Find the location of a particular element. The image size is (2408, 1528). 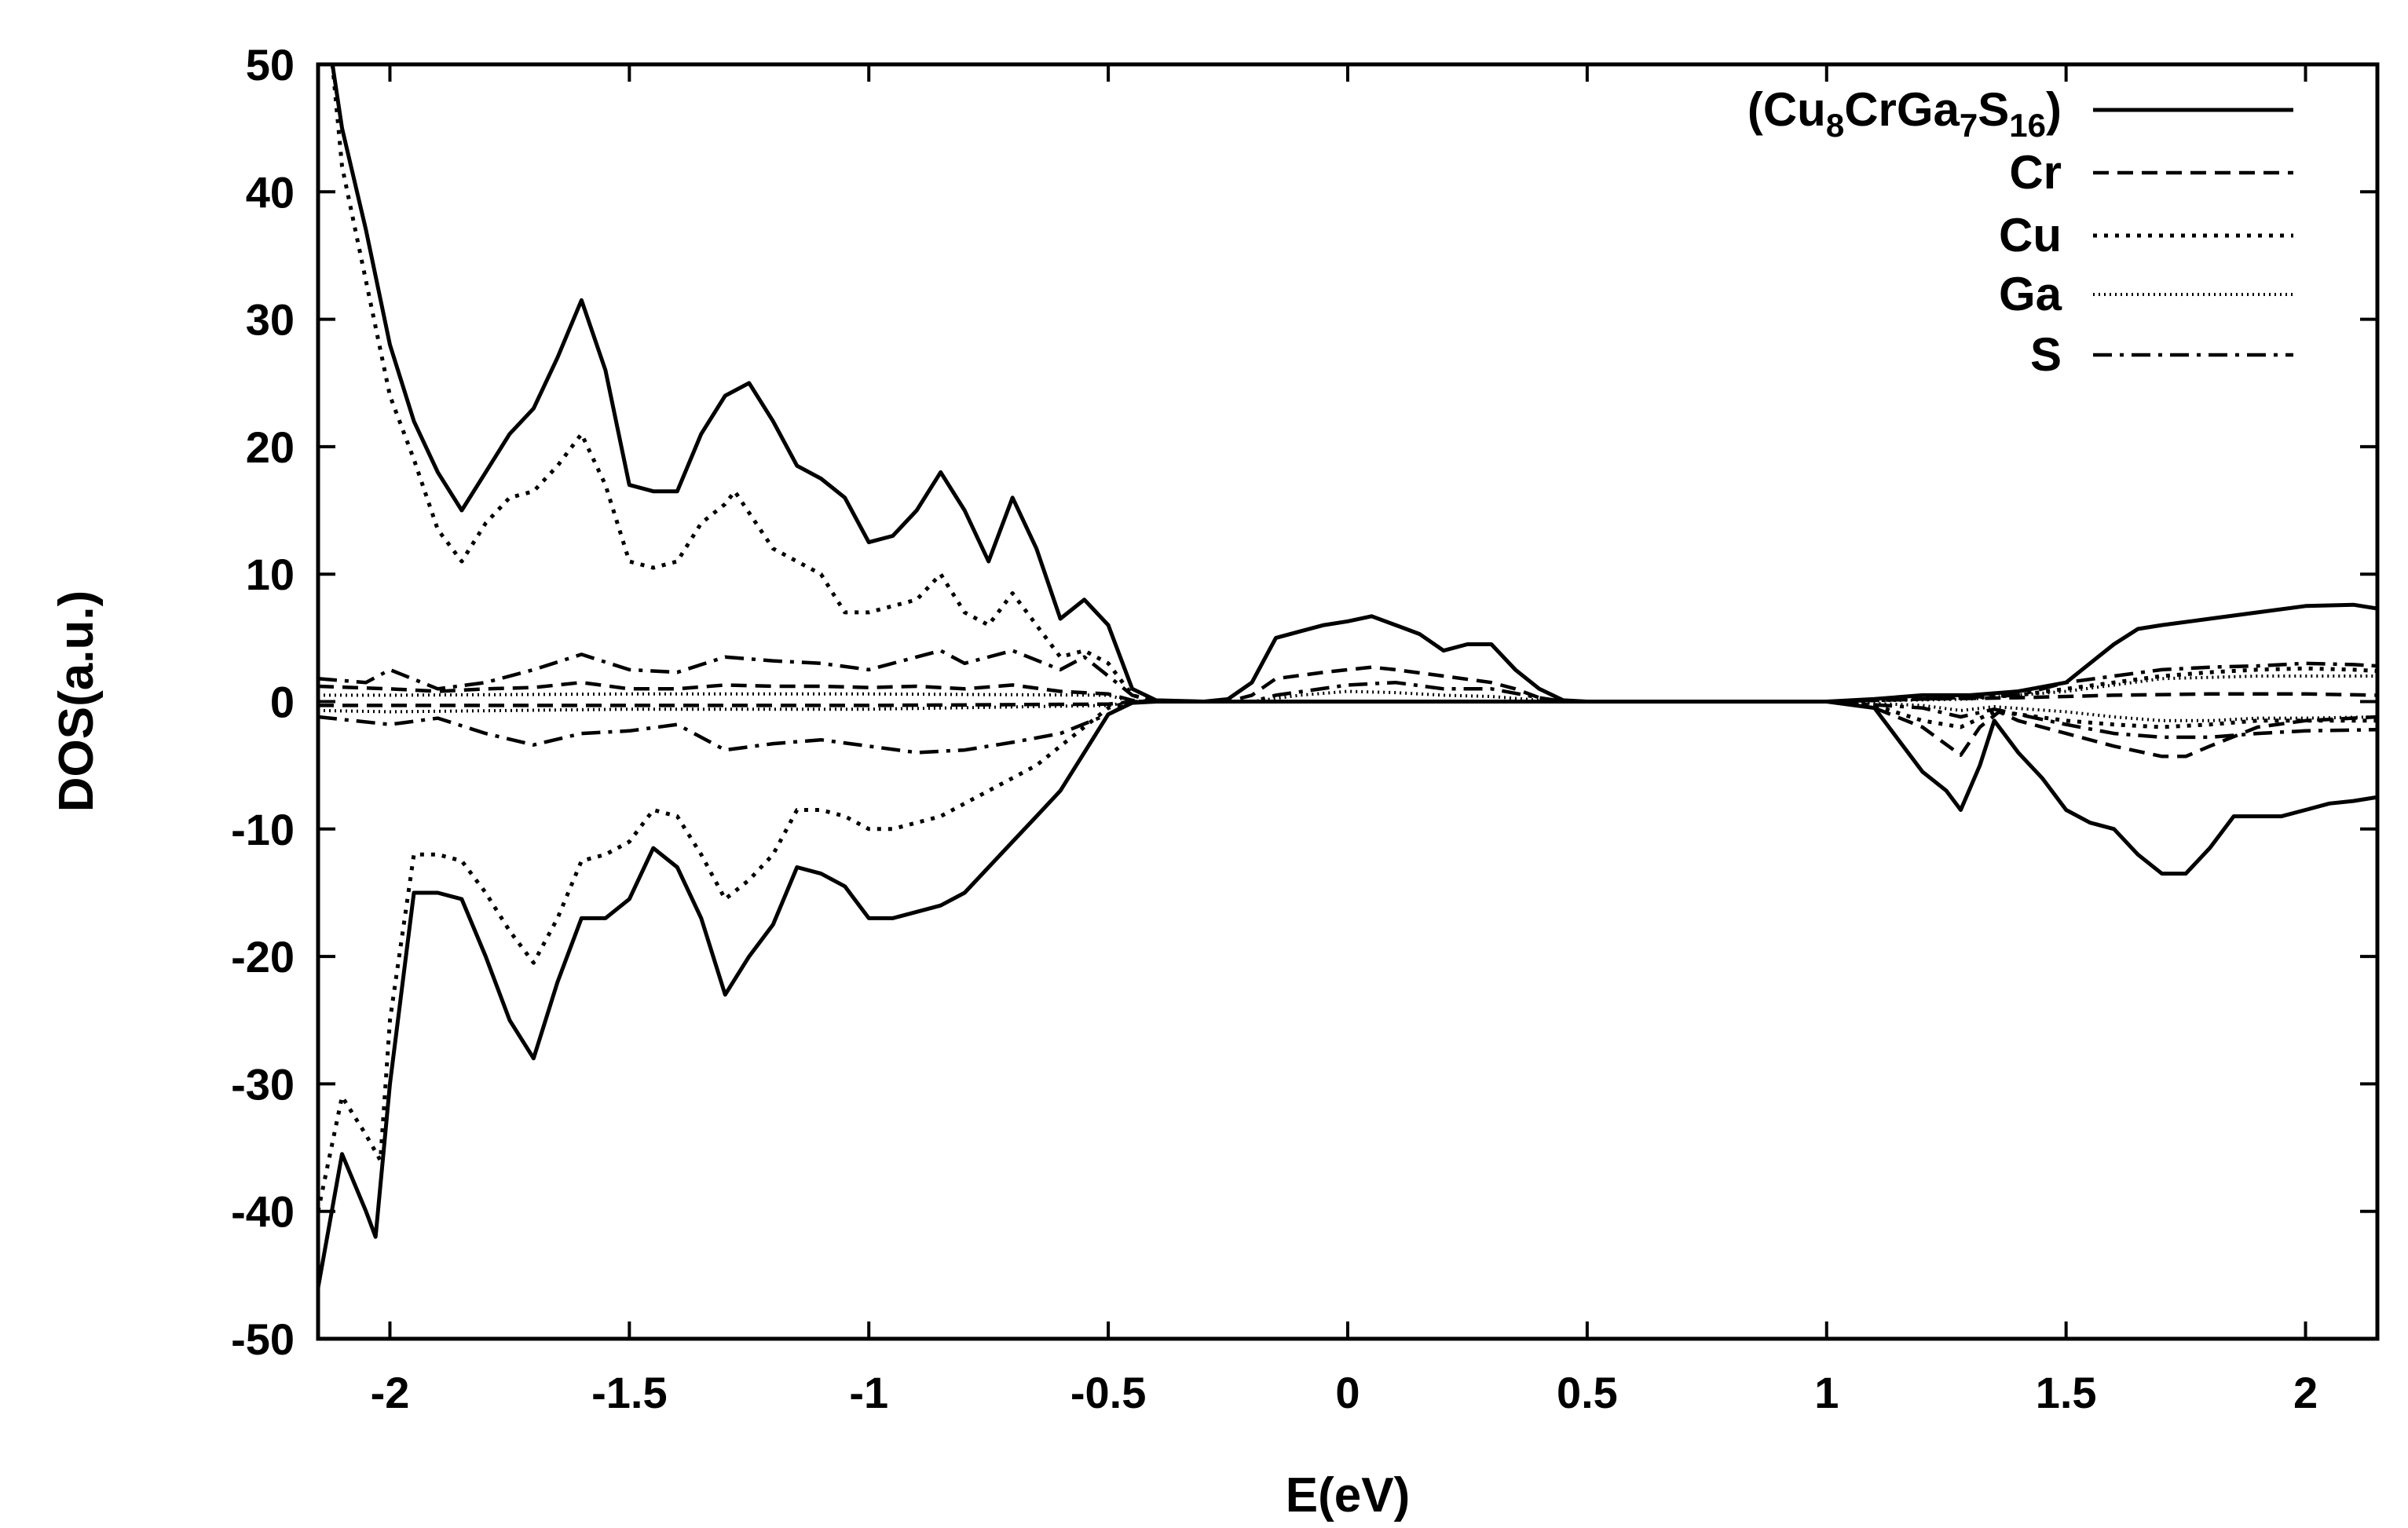

series-Cr-down is located at coordinates (1347, 729).